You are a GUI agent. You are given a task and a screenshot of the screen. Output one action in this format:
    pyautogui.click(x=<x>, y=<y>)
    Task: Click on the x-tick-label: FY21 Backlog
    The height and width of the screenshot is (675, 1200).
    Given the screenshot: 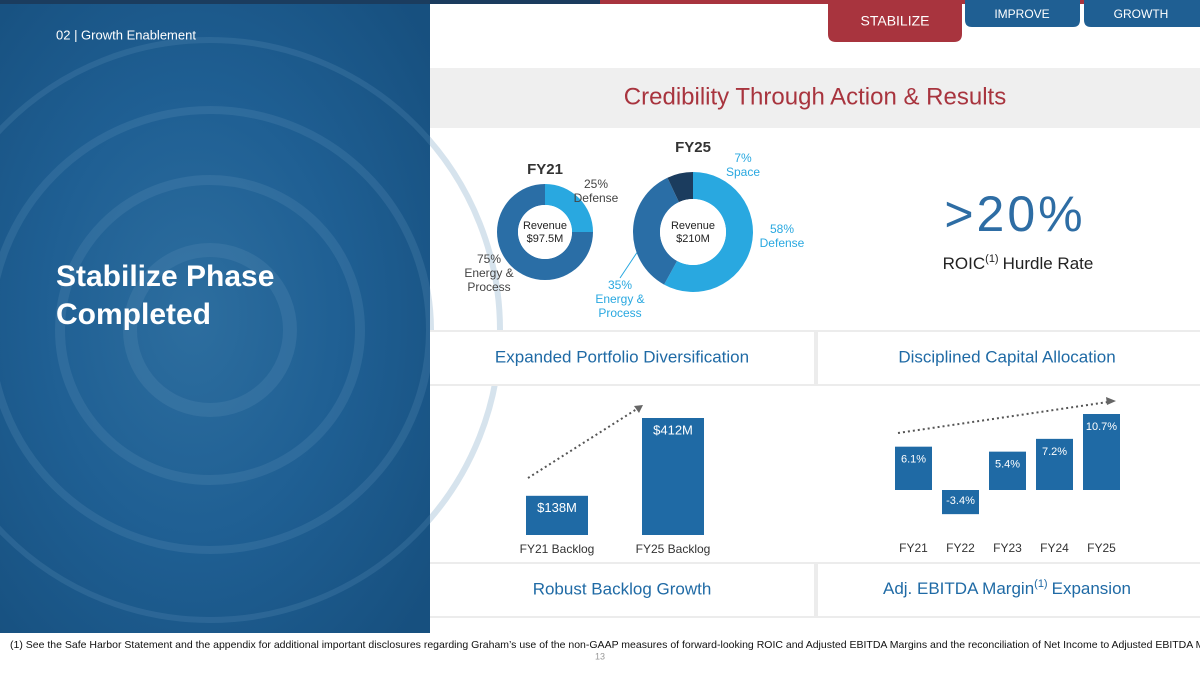 What is the action you would take?
    pyautogui.click(x=557, y=549)
    